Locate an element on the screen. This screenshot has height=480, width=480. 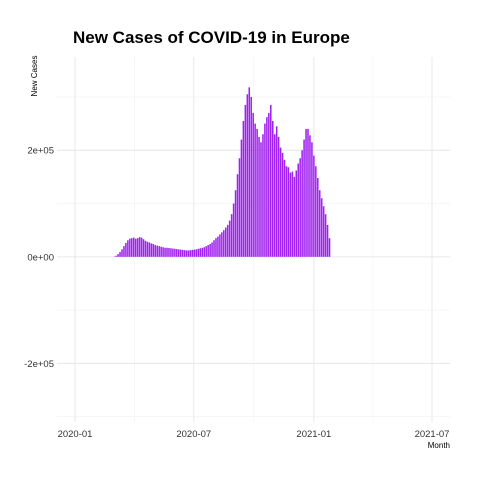
x-tick-label: 2020-07 is located at coordinates (193, 434).